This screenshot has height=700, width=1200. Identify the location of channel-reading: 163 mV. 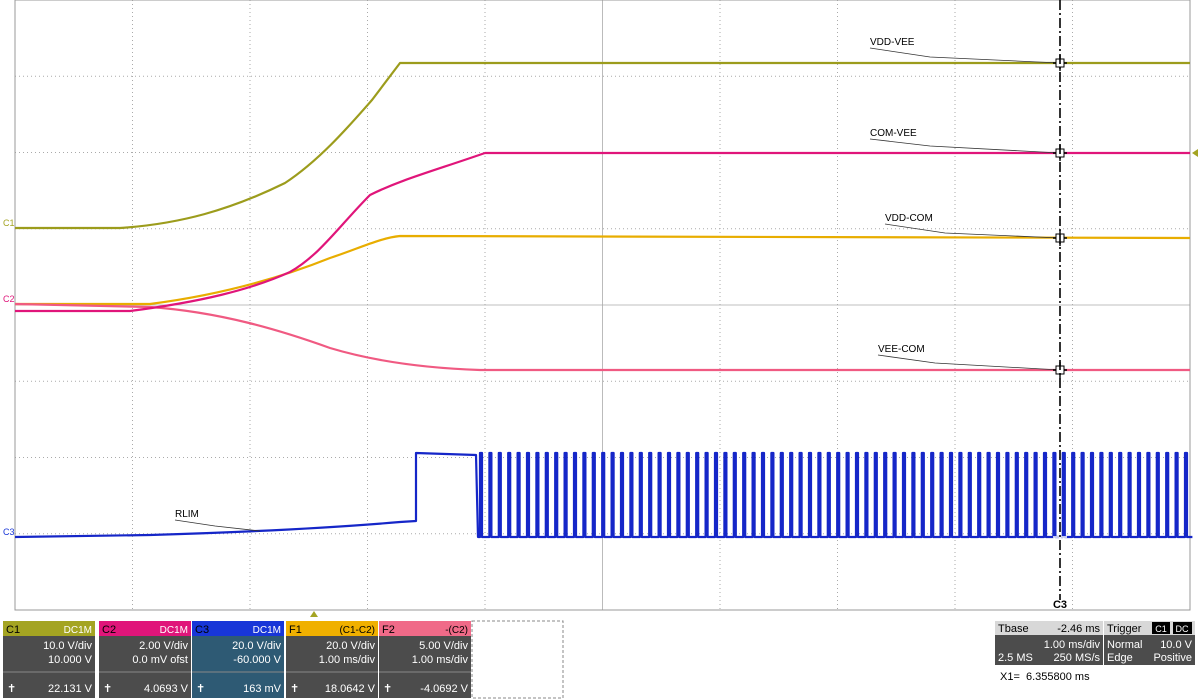
(262, 689).